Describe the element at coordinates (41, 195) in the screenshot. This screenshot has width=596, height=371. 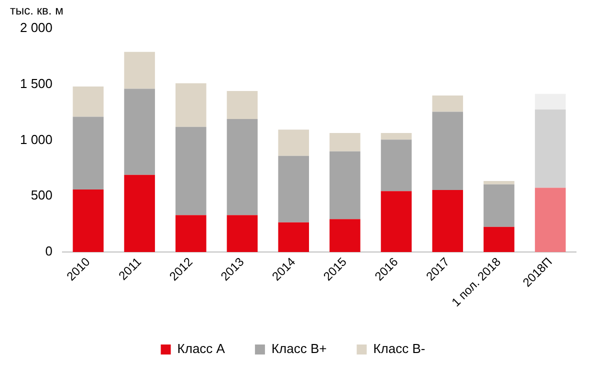
I see `y-tick-label: 500` at that location.